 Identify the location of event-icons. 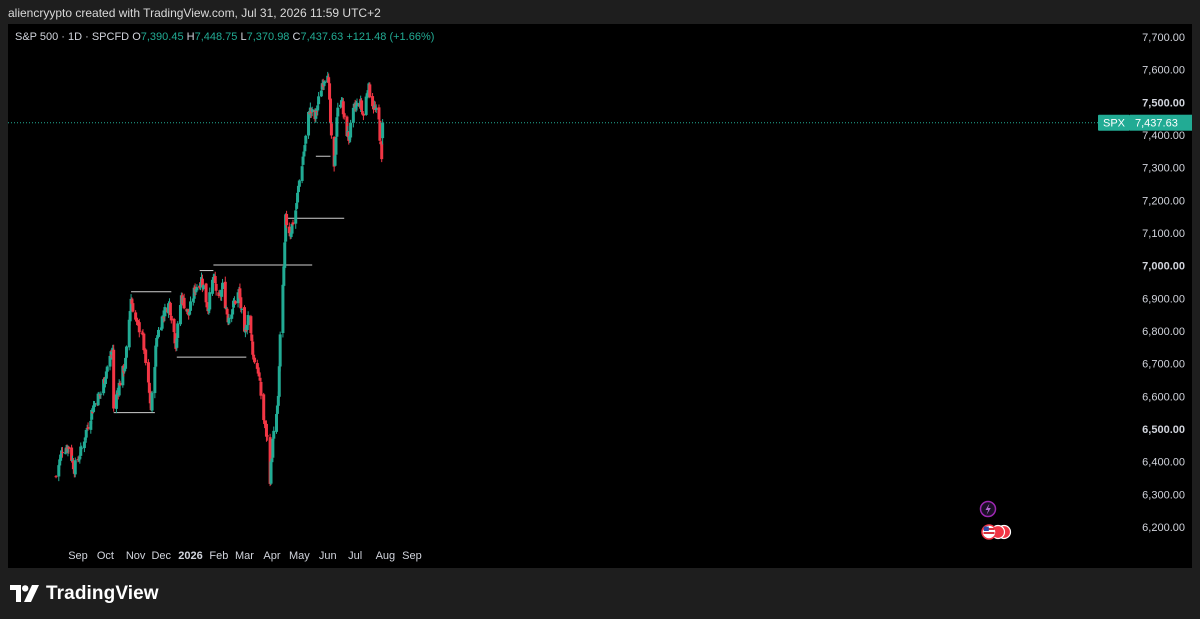
(995, 520).